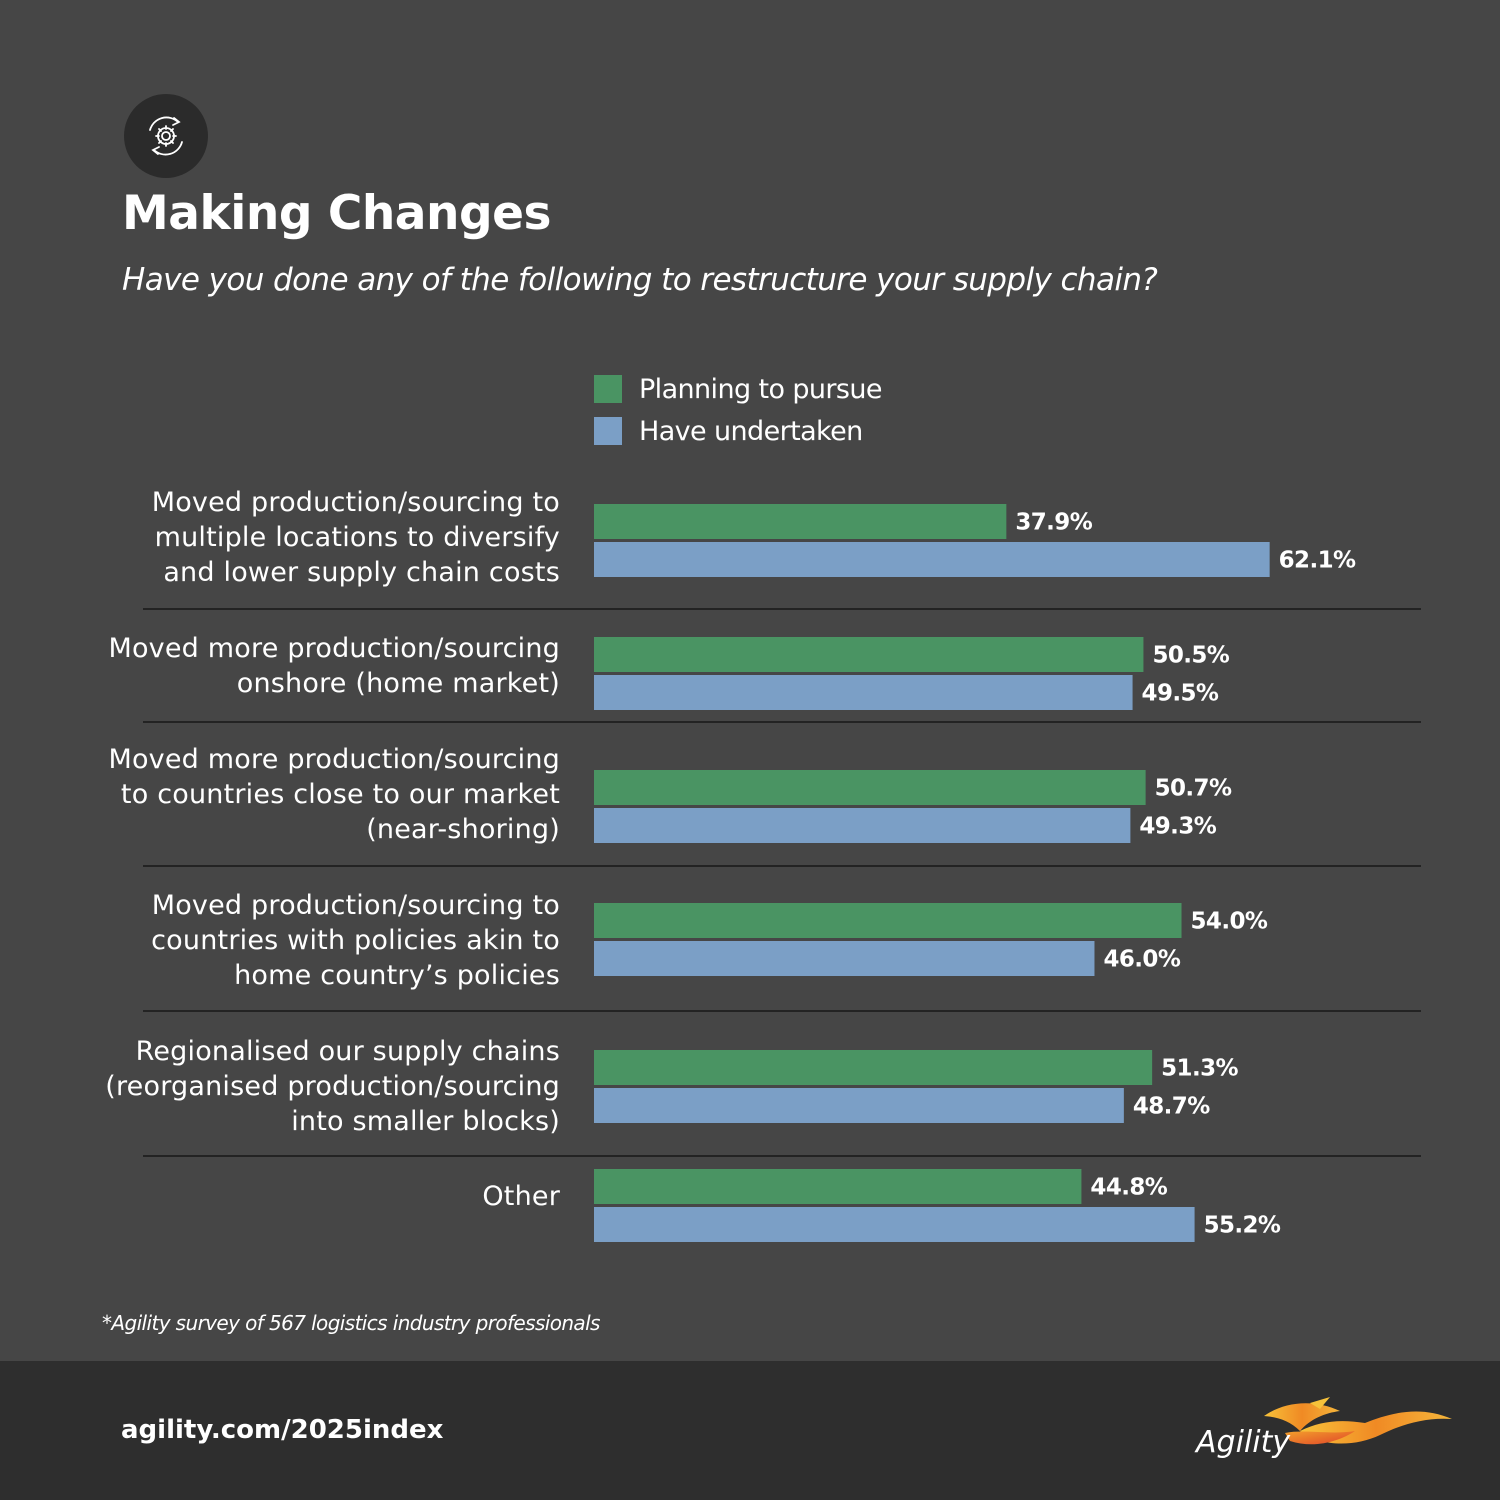 The image size is (1500, 1500). What do you see at coordinates (1358, 1421) in the screenshot?
I see `agility-bird-icon` at bounding box center [1358, 1421].